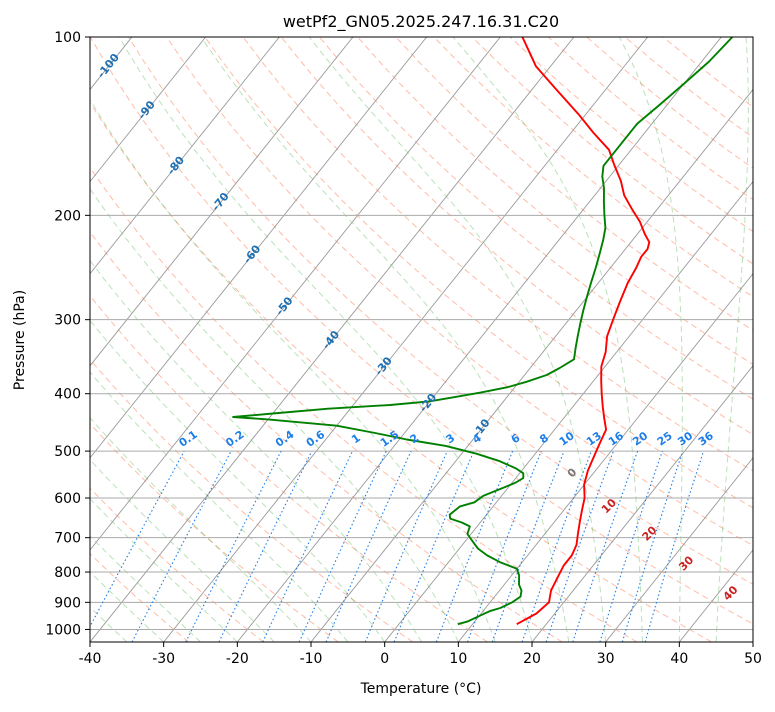 This screenshot has height=712, width=775. What do you see at coordinates (384, 659) in the screenshot?
I see `x-tick-label: 0` at bounding box center [384, 659].